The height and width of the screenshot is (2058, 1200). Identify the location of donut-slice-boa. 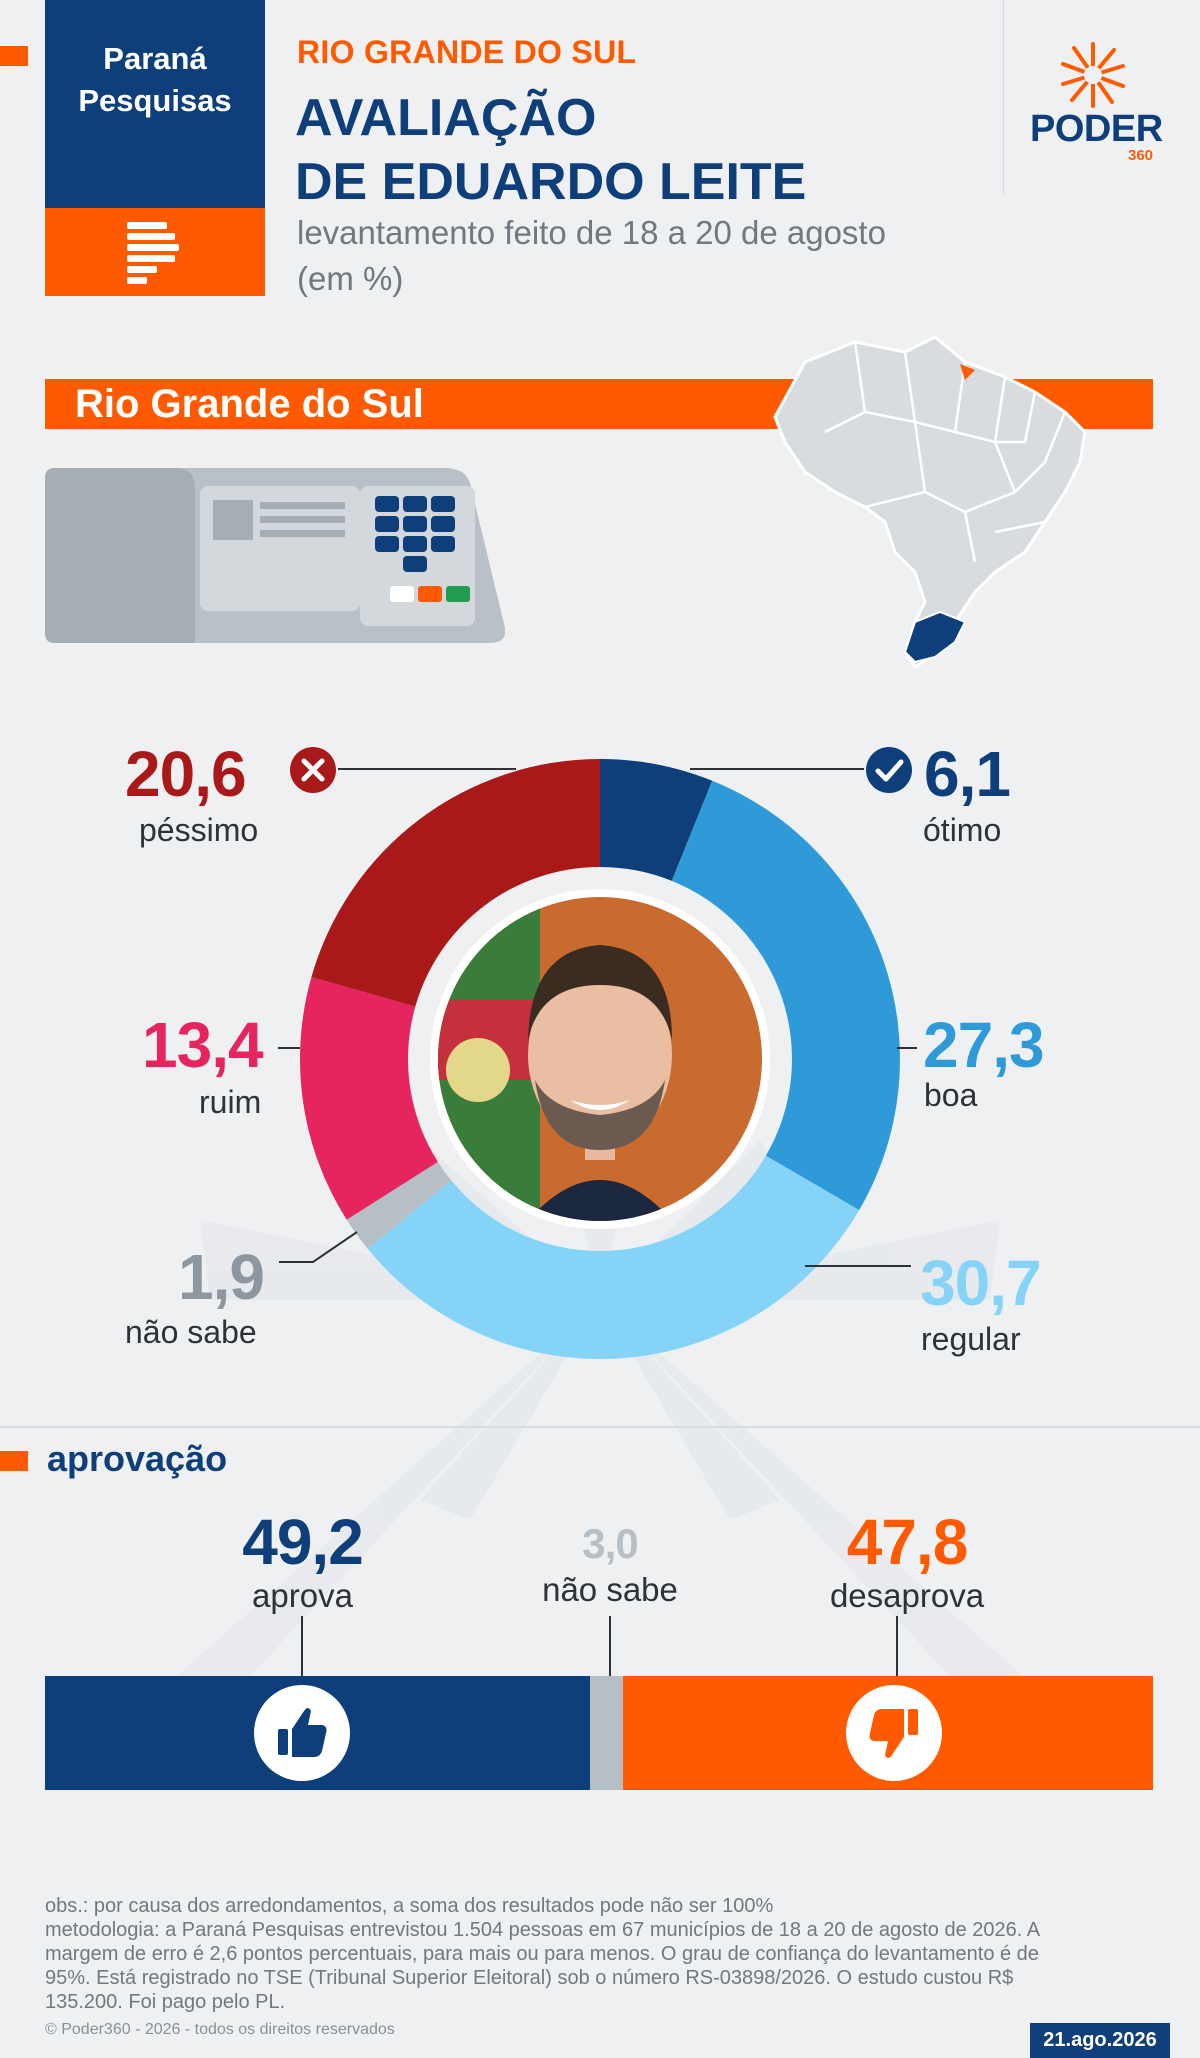
(785, 995).